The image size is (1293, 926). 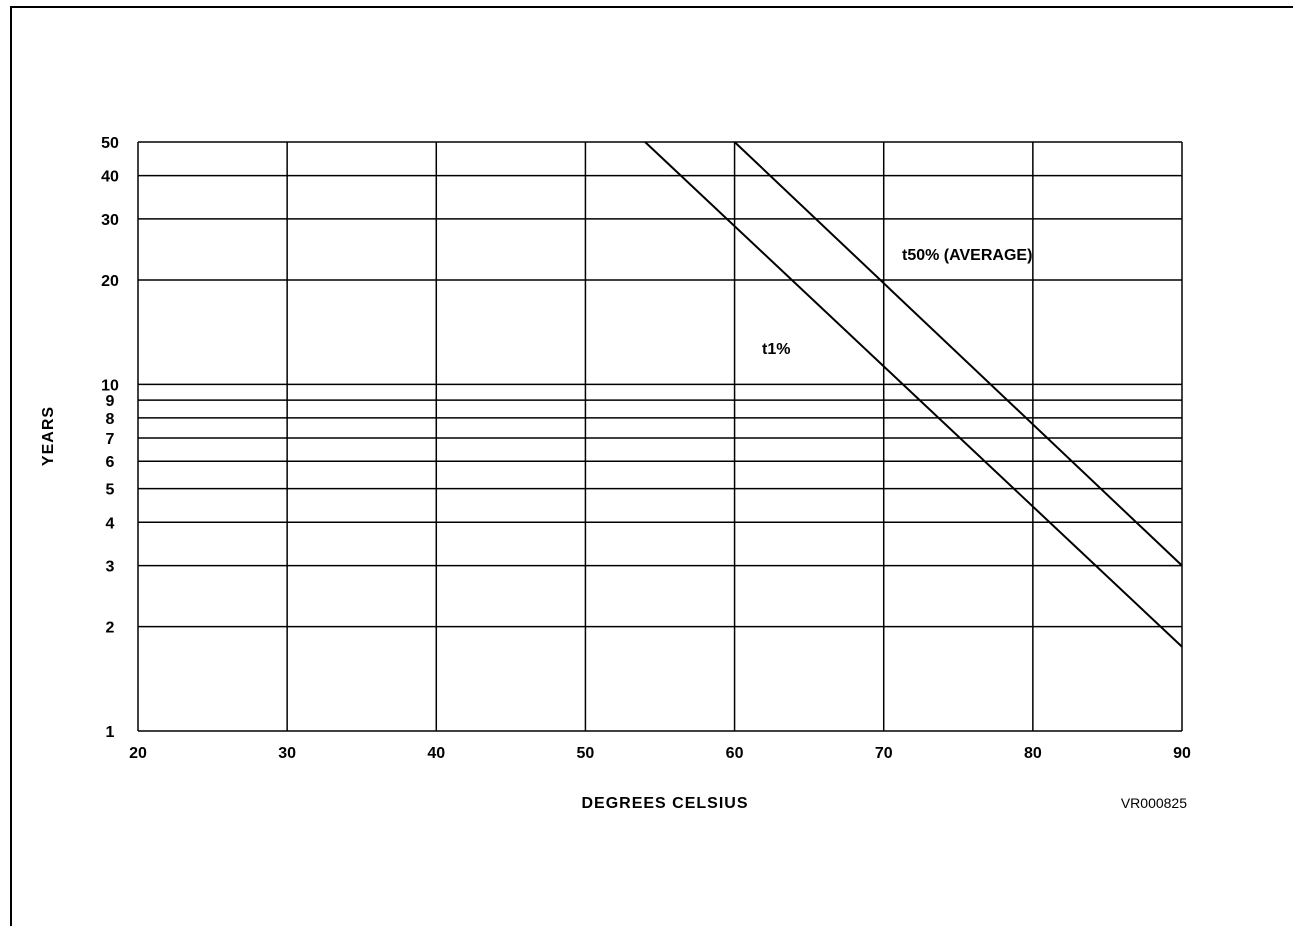 I want to click on y-tick-label: 30, so click(x=110, y=220).